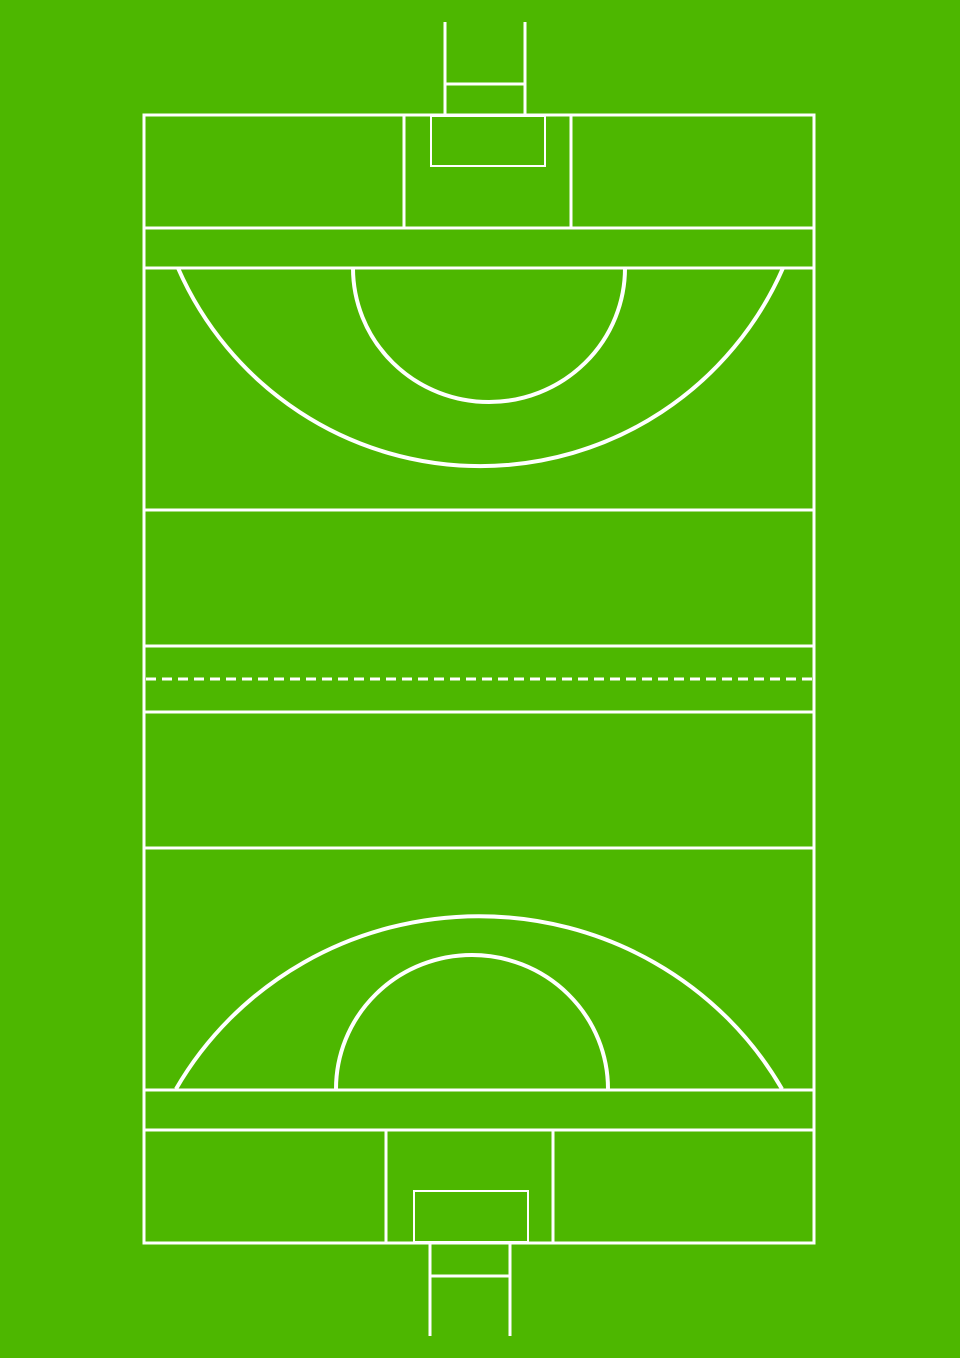 The image size is (960, 1358). What do you see at coordinates (469, 1186) in the screenshot?
I see `south-goal-area` at bounding box center [469, 1186].